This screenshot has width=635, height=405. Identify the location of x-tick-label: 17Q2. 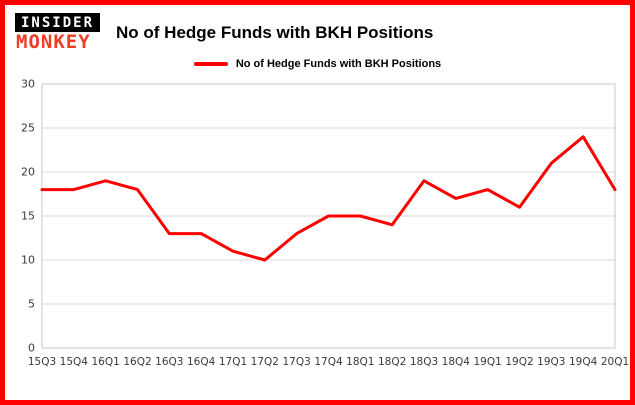
(265, 362).